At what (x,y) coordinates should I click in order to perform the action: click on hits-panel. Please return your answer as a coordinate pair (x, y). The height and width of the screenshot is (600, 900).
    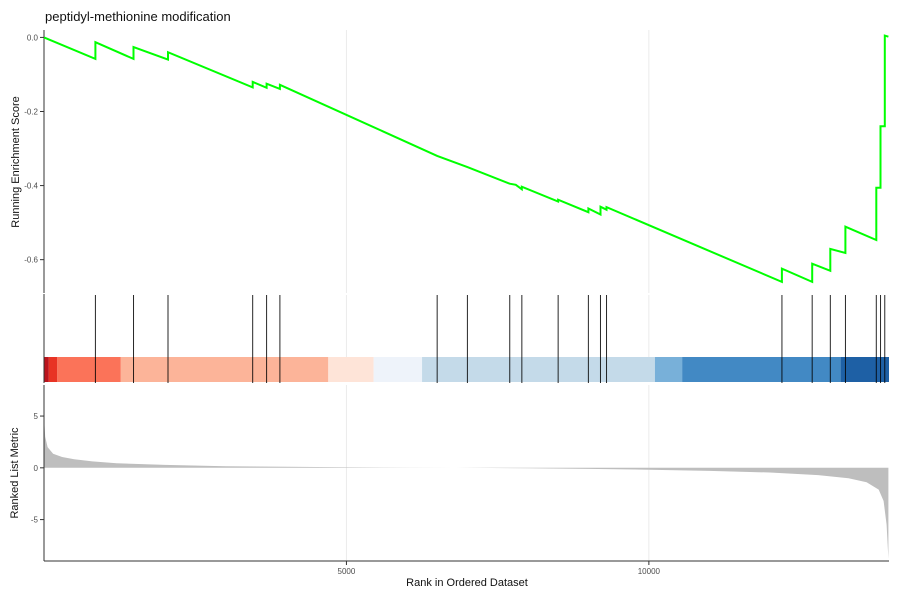
    Looking at the image, I should click on (466, 338).